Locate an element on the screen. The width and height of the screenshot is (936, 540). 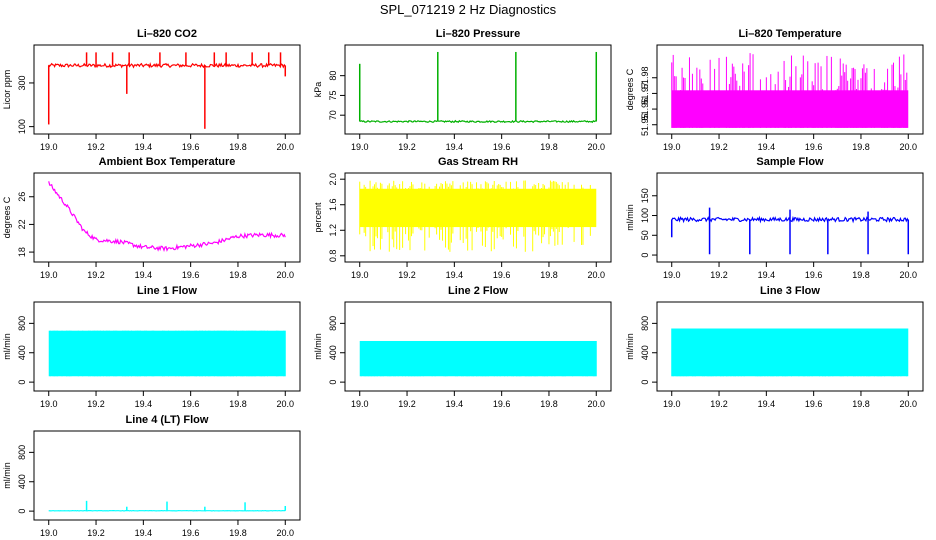
y-tick-label: 75 is located at coordinates (333, 95).